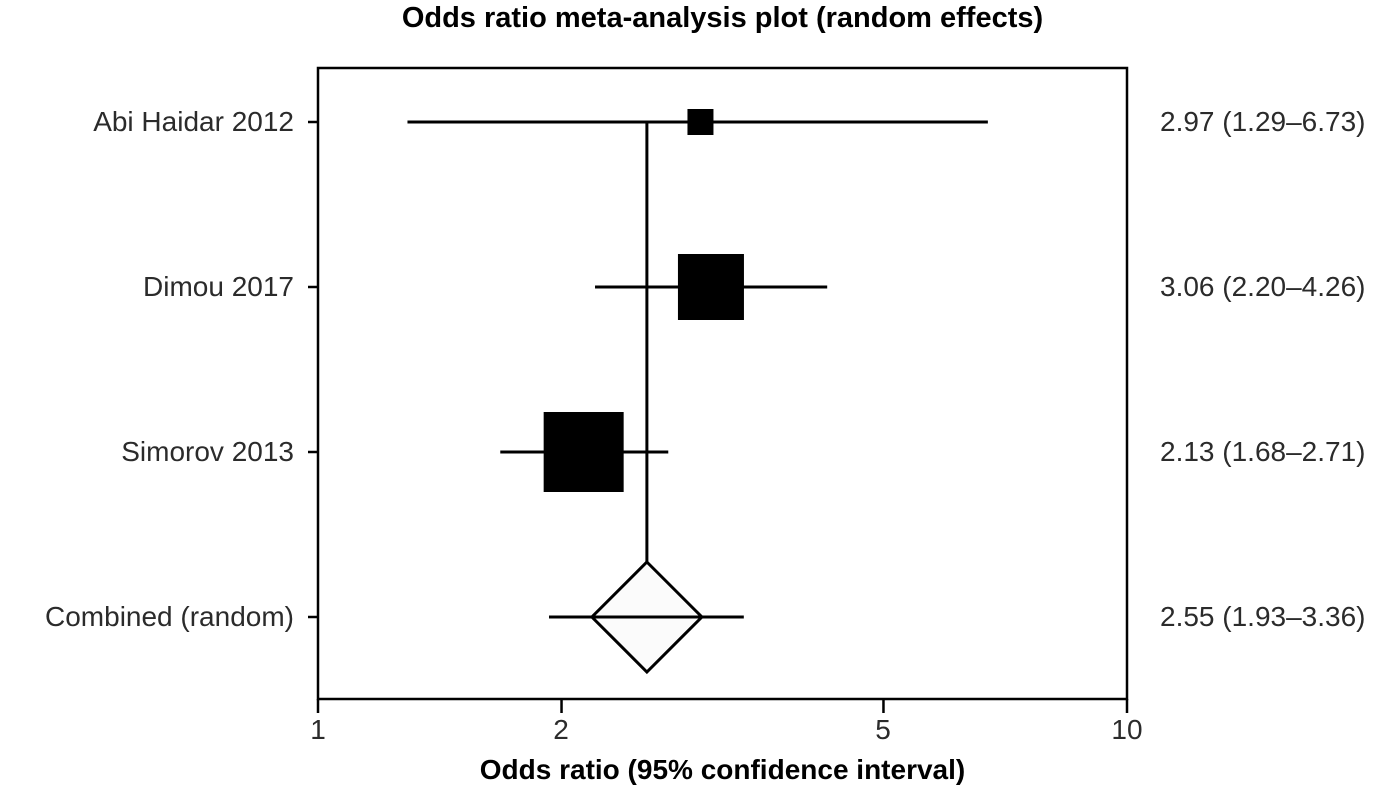  Describe the element at coordinates (318, 729) in the screenshot. I see `x-tick-label: 1` at that location.